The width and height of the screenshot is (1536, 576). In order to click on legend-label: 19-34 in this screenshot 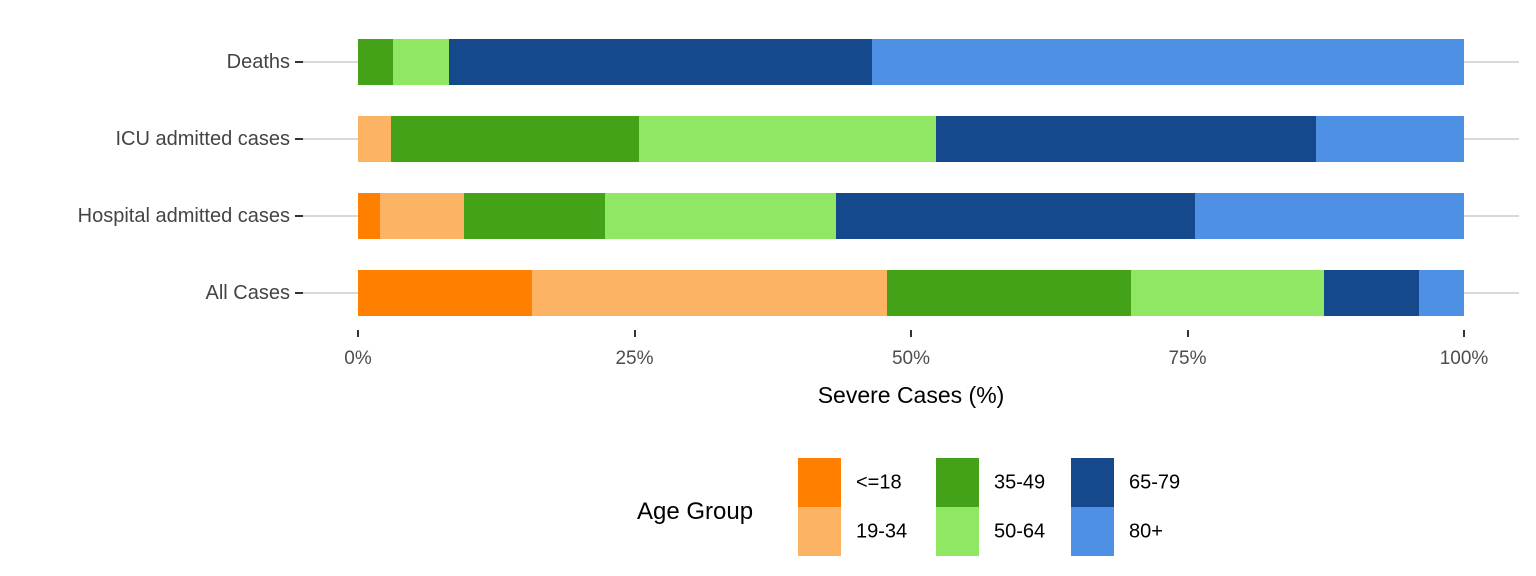, I will do `click(882, 531)`.